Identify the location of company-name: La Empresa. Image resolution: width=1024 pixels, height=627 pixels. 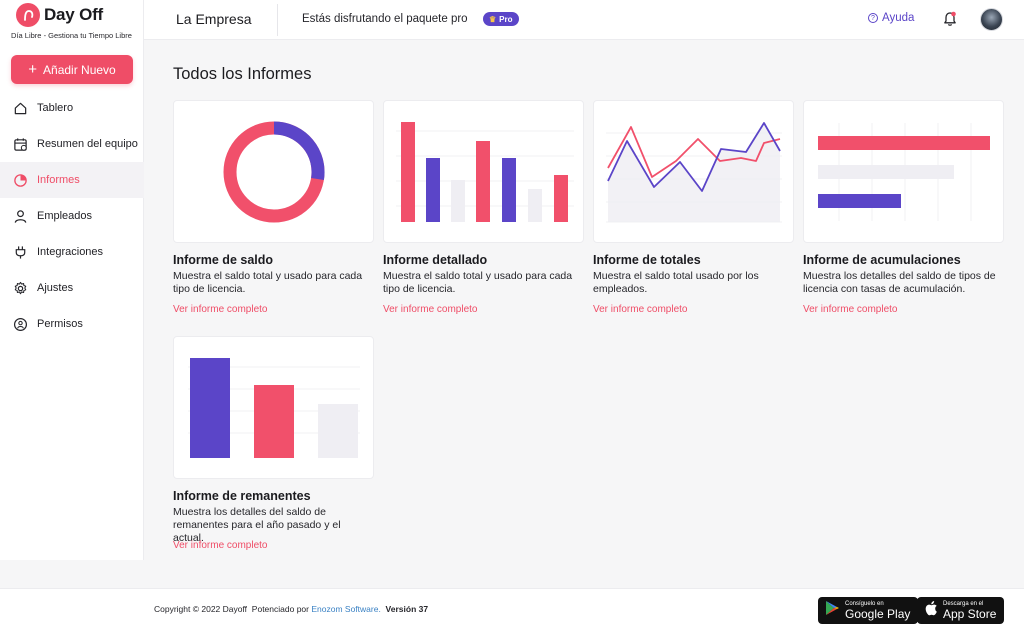
(214, 19).